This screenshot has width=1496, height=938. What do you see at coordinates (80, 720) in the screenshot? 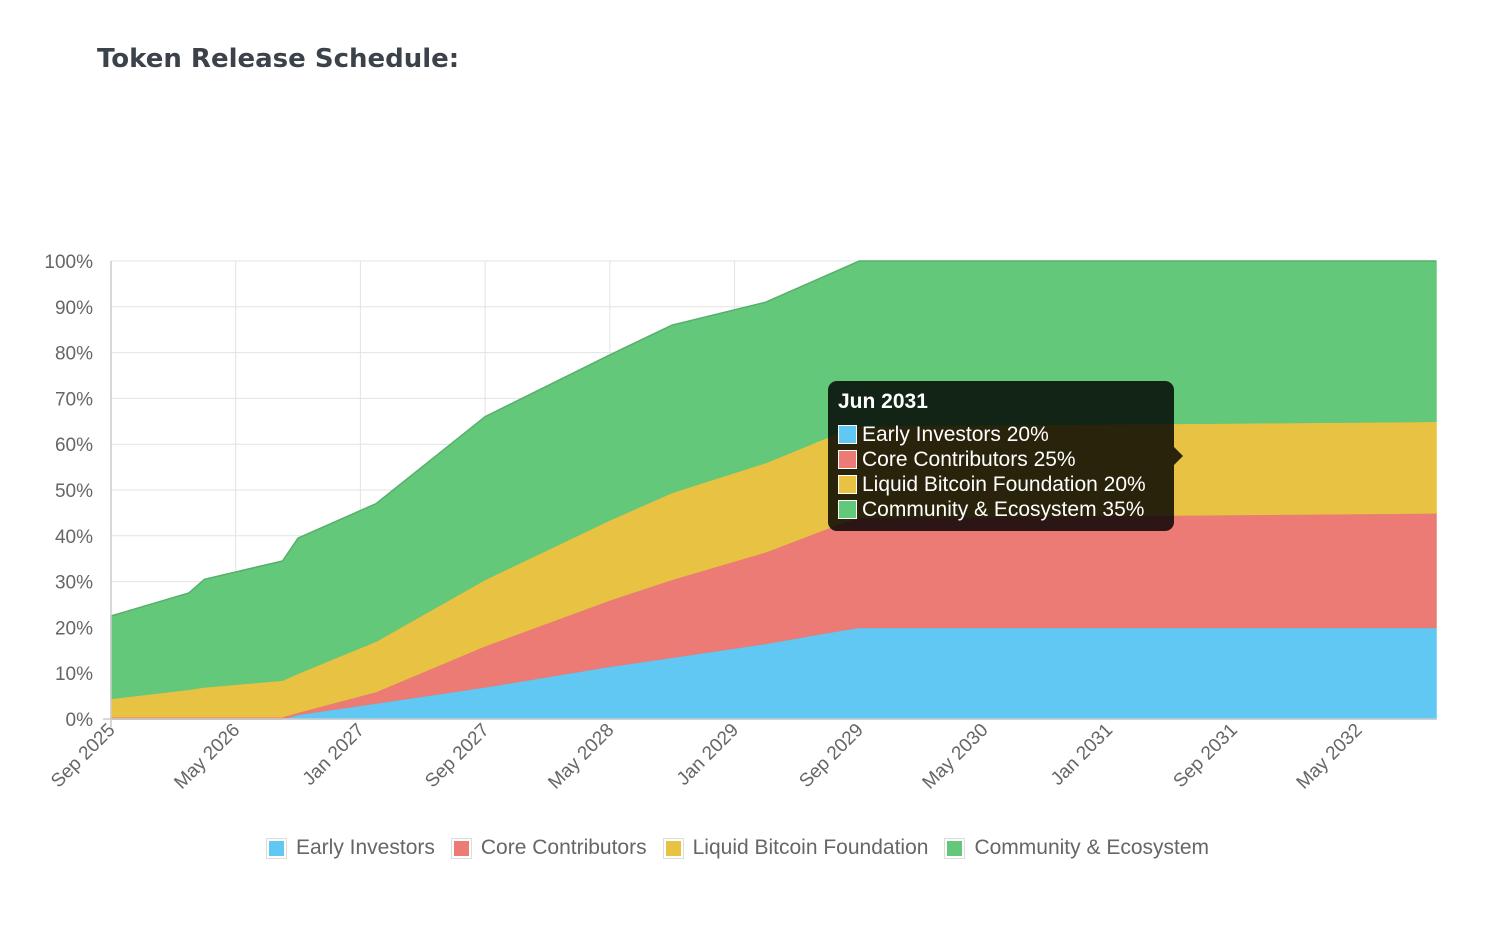
I see `y-tick-label: 0%` at bounding box center [80, 720].